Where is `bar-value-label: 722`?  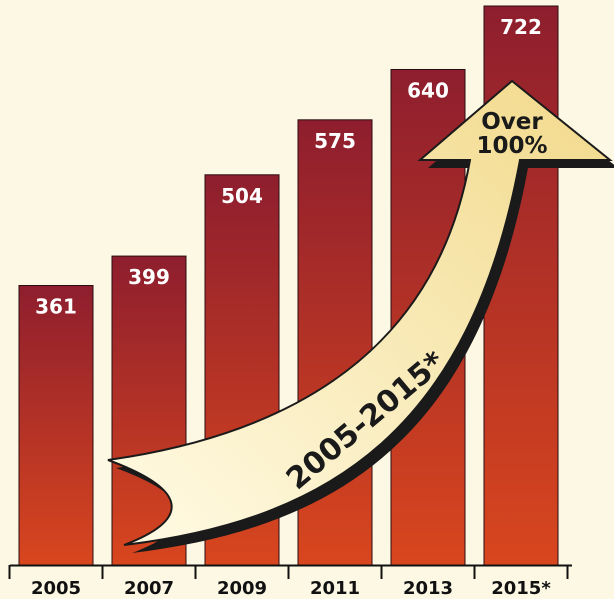 bar-value-label: 722 is located at coordinates (521, 27).